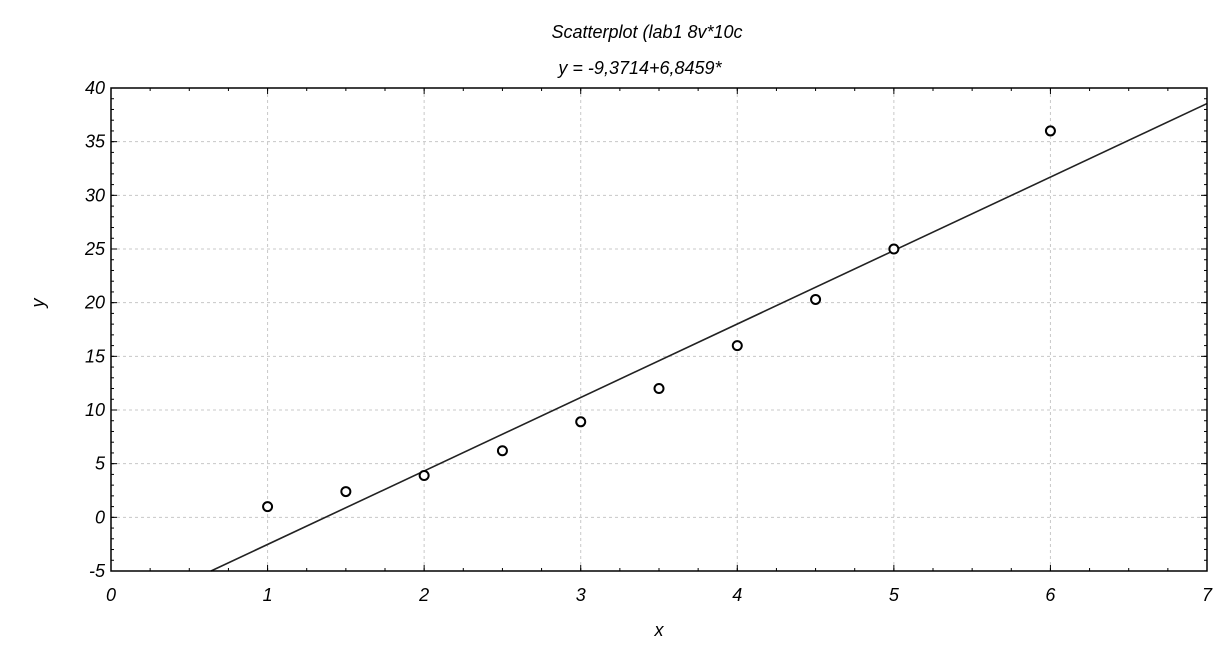 The width and height of the screenshot is (1228, 646). I want to click on chart-title: Scatterplot (lab1 8v*10c, so click(646, 32).